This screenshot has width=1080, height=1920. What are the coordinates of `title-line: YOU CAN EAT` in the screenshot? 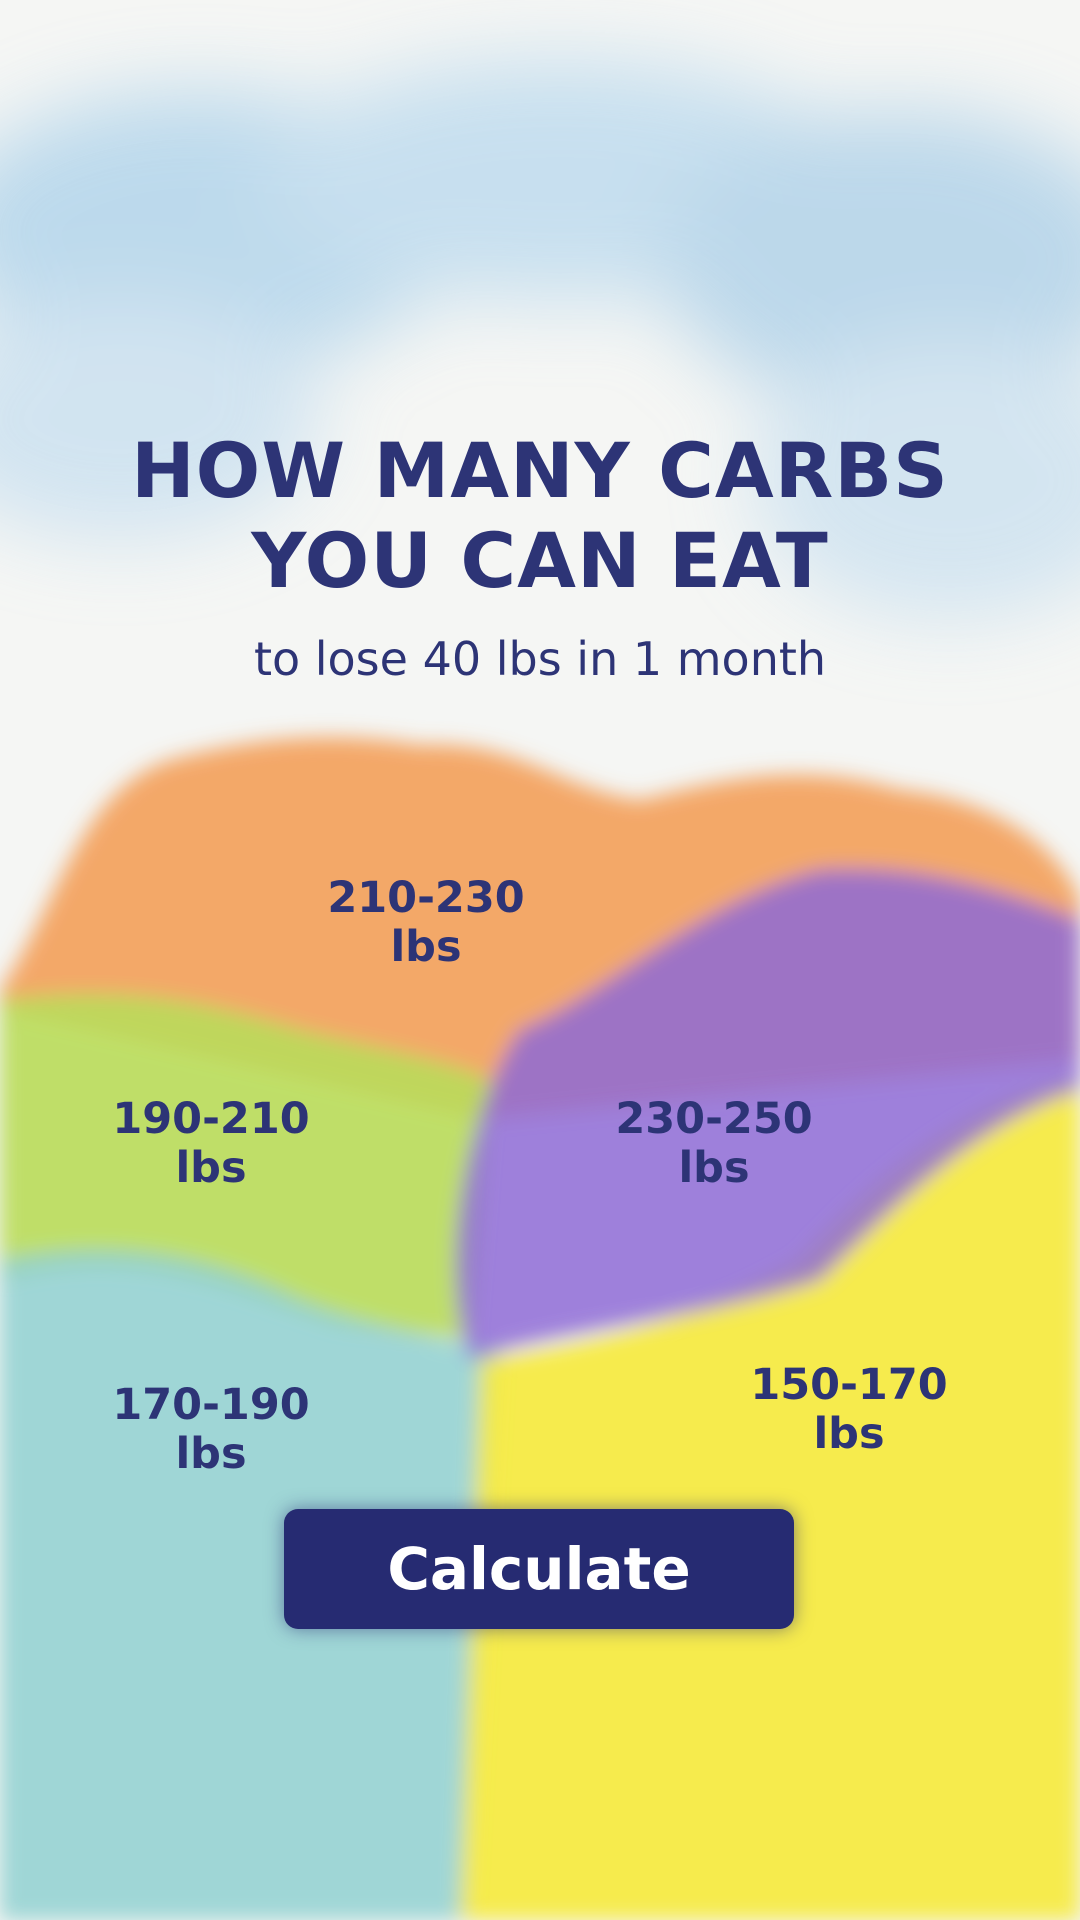 It's located at (540, 560).